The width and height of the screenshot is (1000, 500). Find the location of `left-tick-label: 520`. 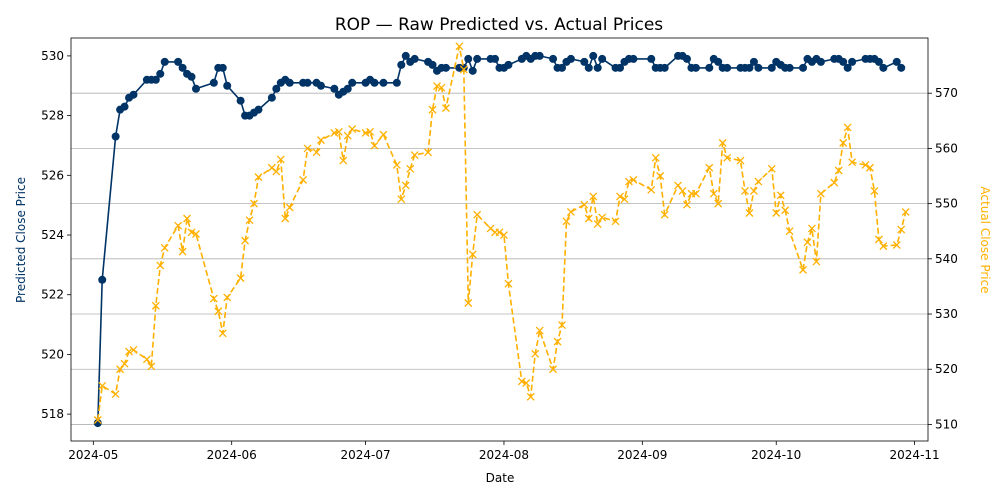

left-tick-label: 520 is located at coordinates (52, 354).